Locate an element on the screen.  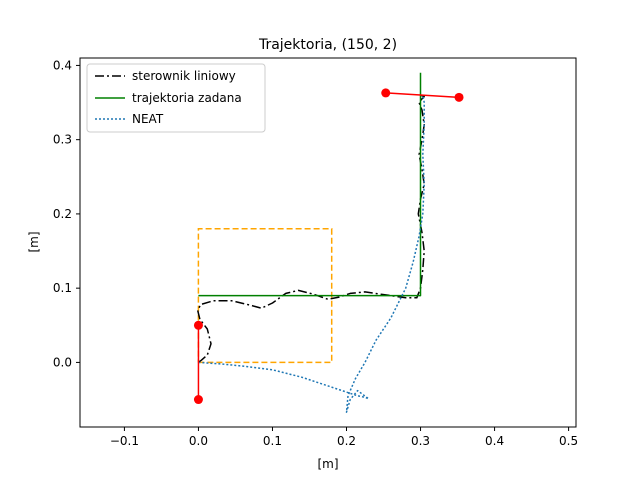
x-tick-label: 0.2 is located at coordinates (346, 441).